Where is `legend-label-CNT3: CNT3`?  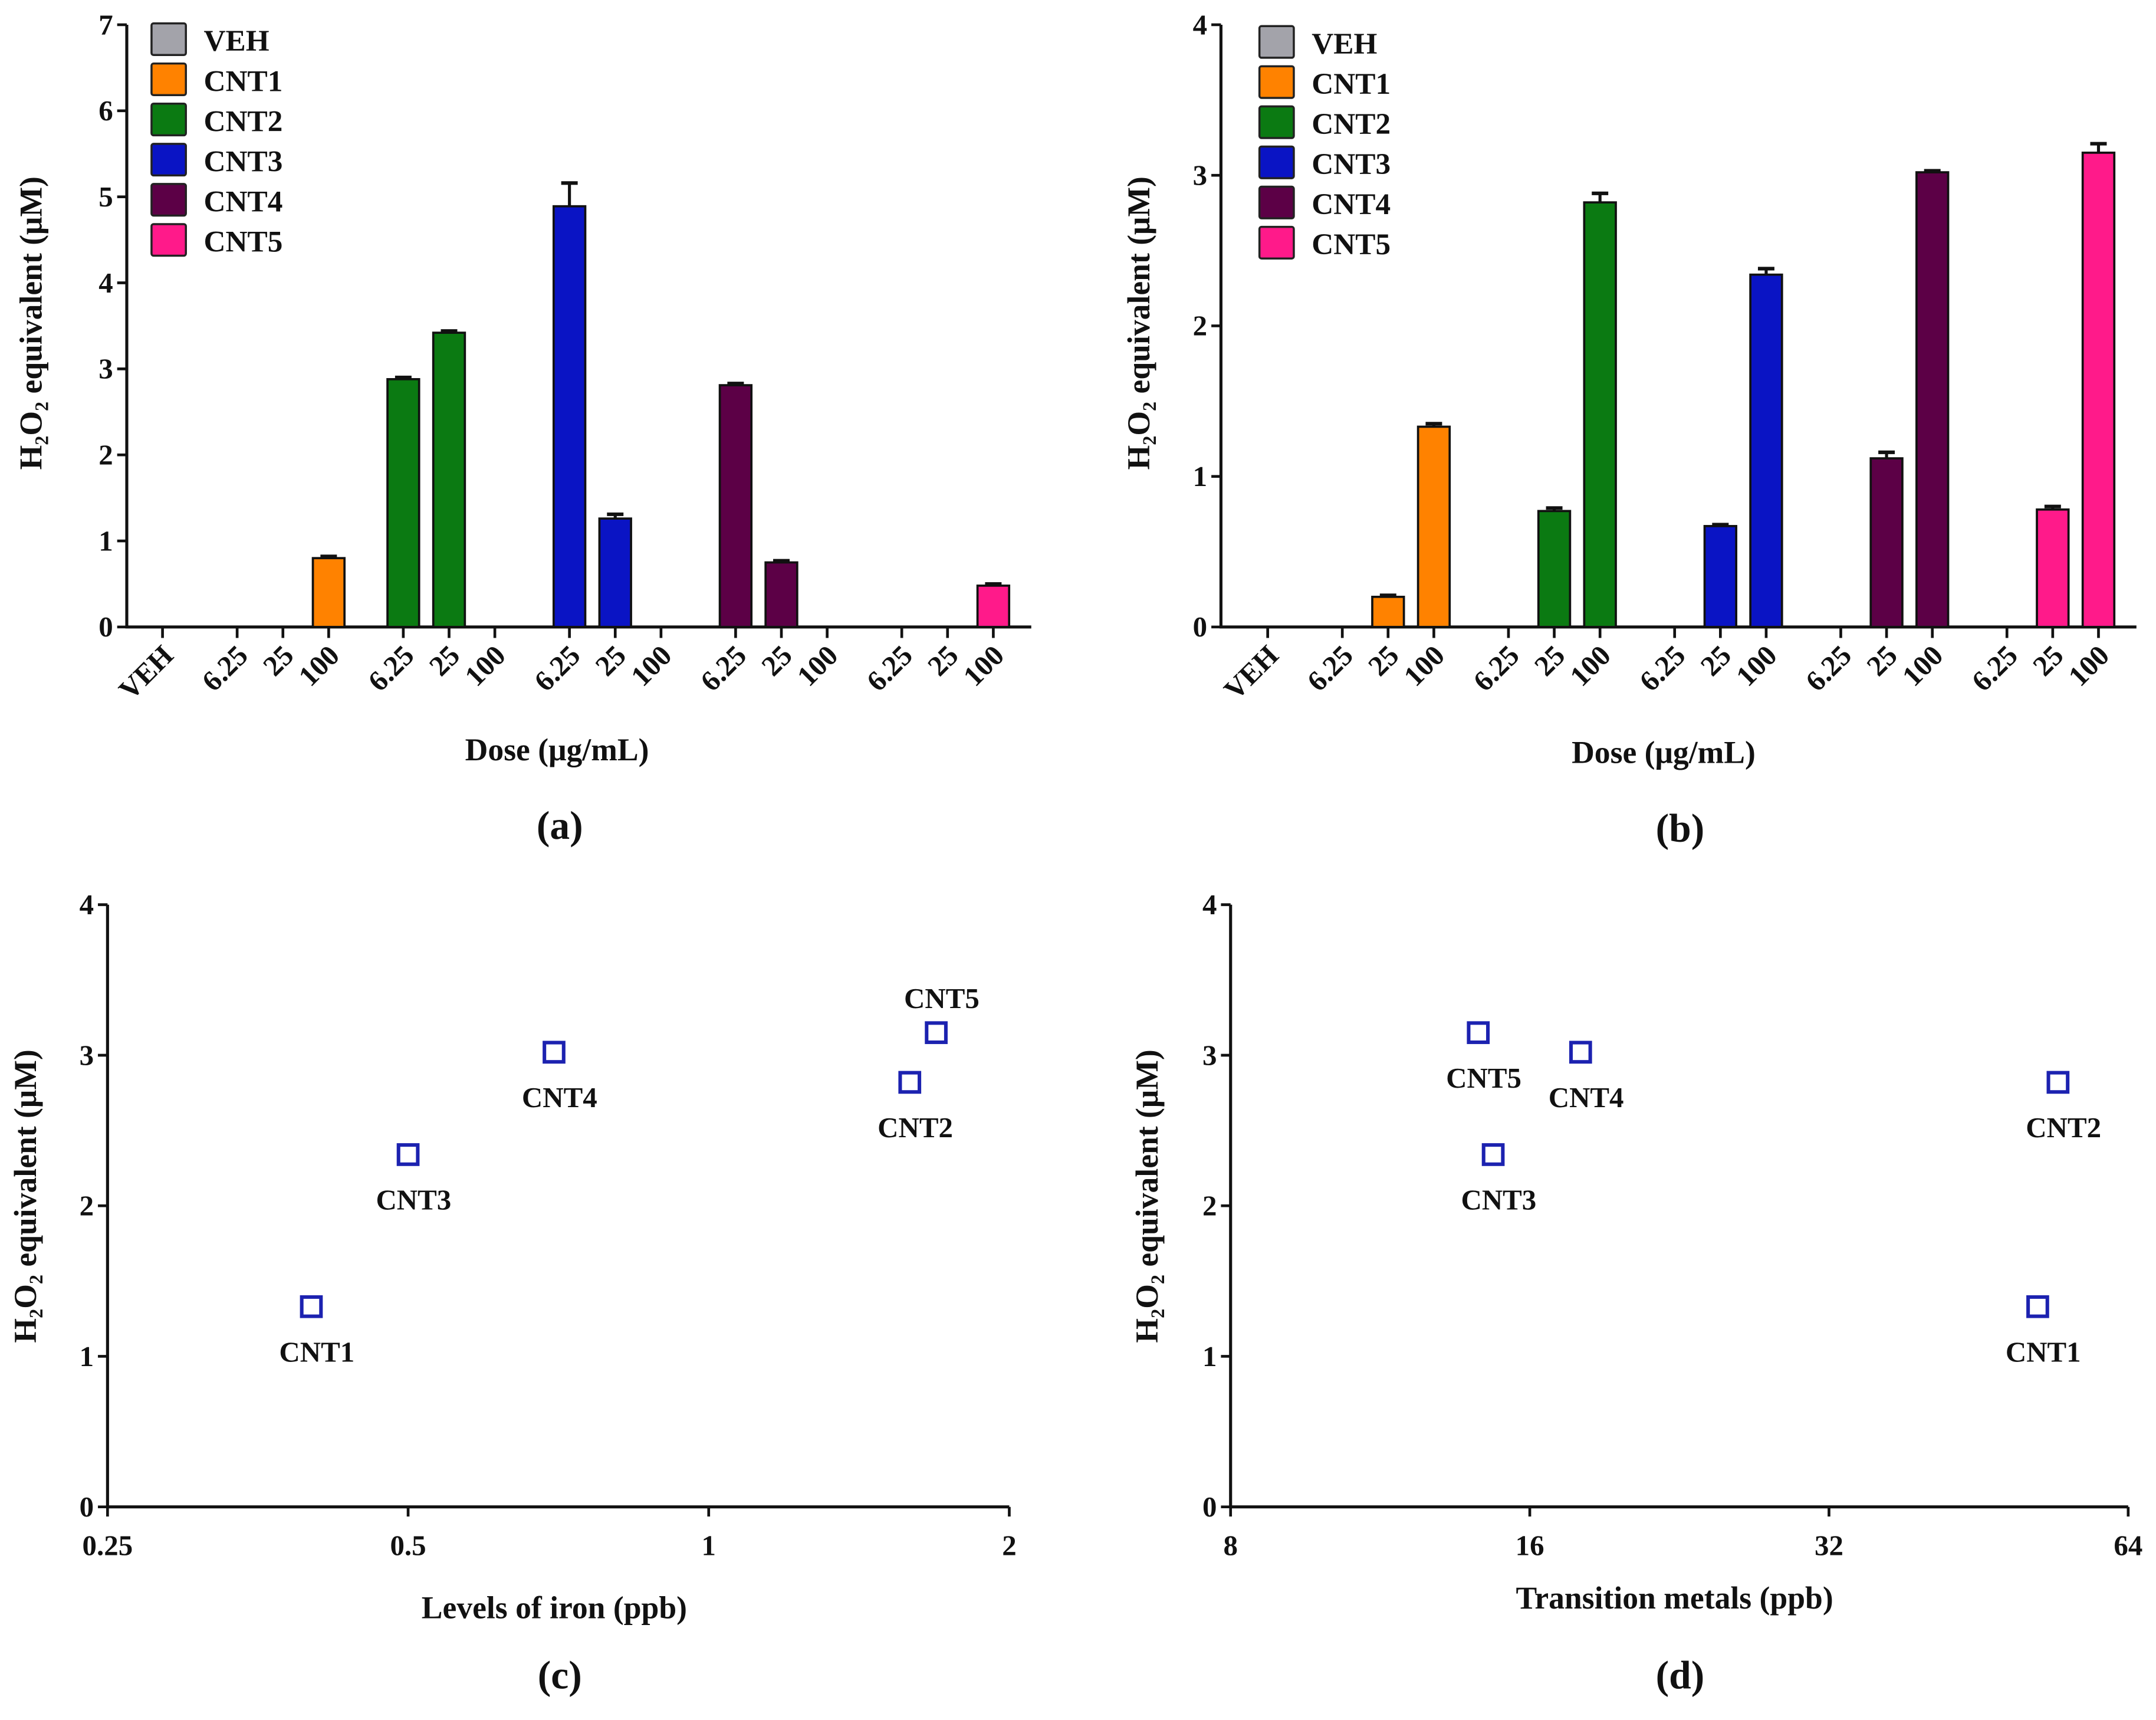
legend-label-CNT3: CNT3 is located at coordinates (1351, 164).